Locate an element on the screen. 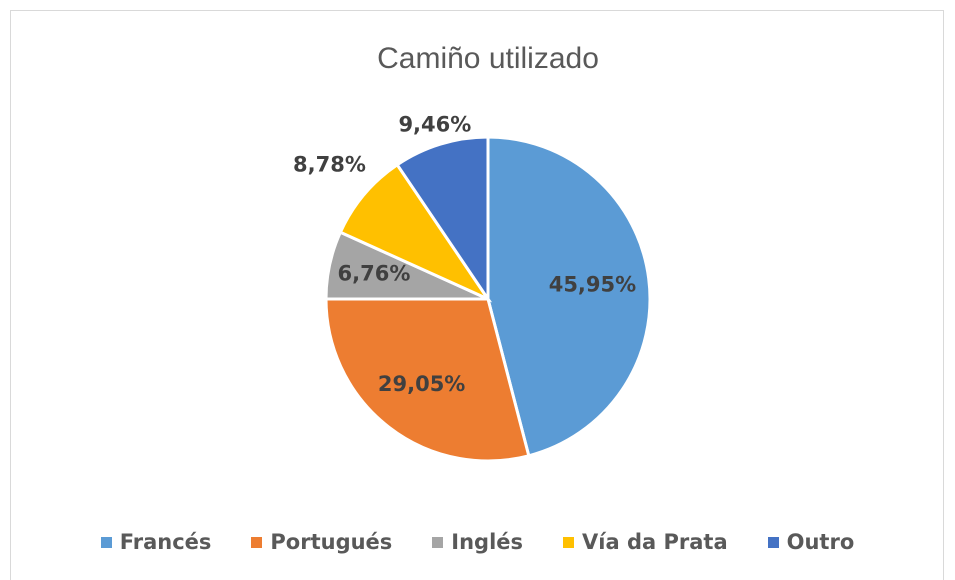  legend-item: Portugués is located at coordinates (321, 542).